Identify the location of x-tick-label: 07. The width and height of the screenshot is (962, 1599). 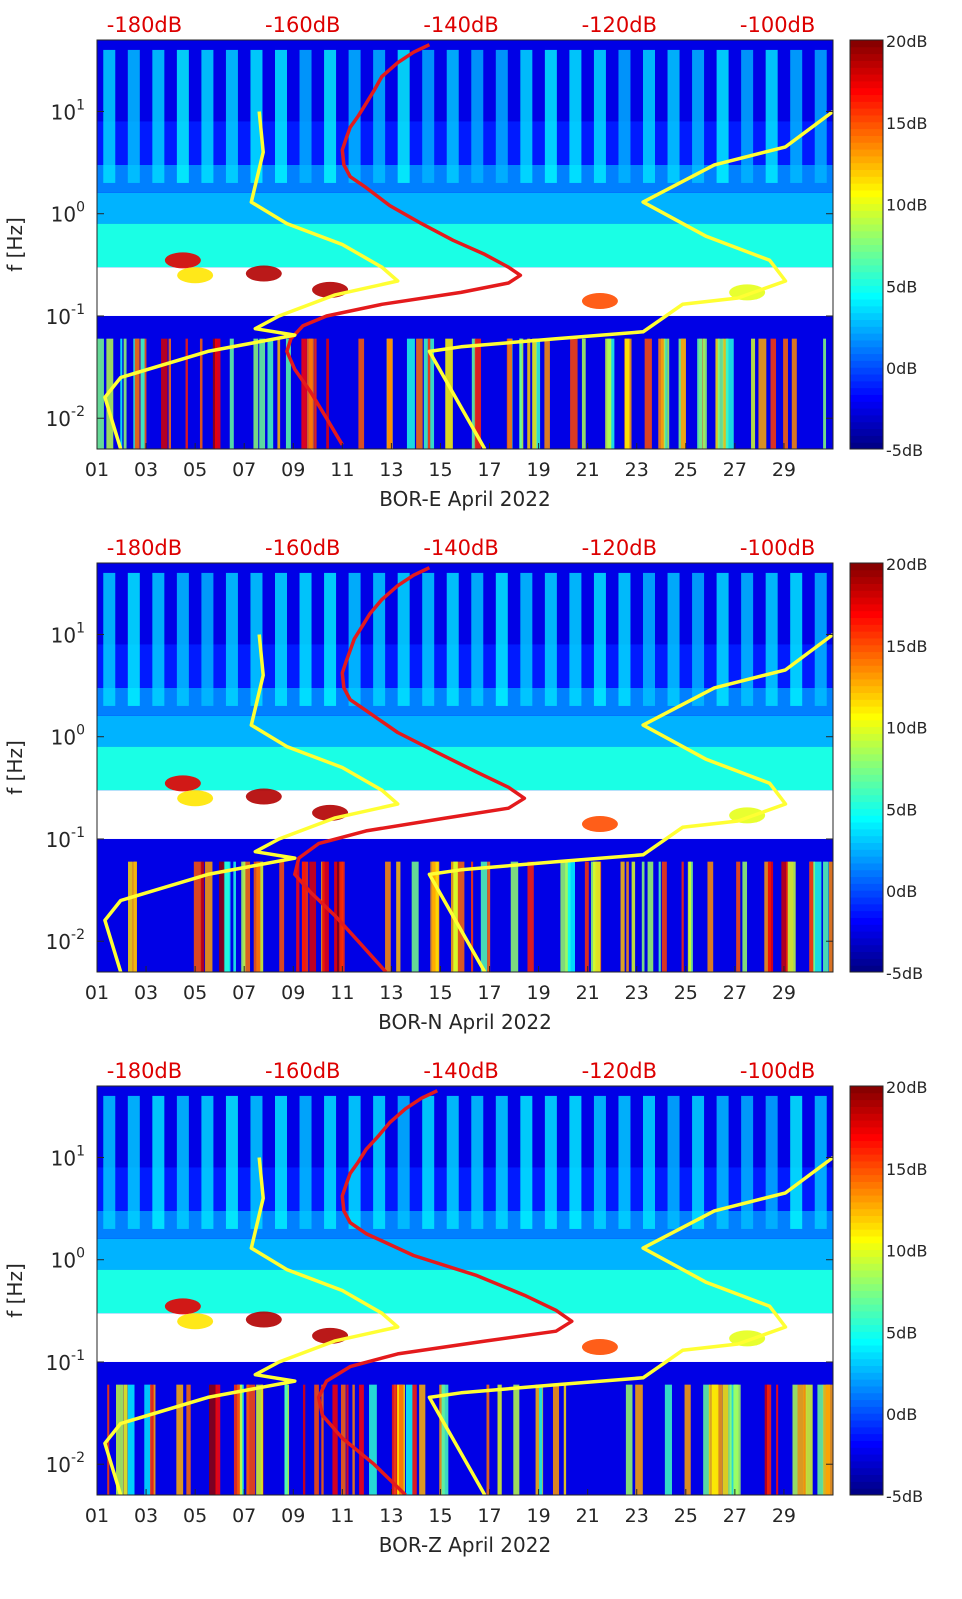
(244, 993).